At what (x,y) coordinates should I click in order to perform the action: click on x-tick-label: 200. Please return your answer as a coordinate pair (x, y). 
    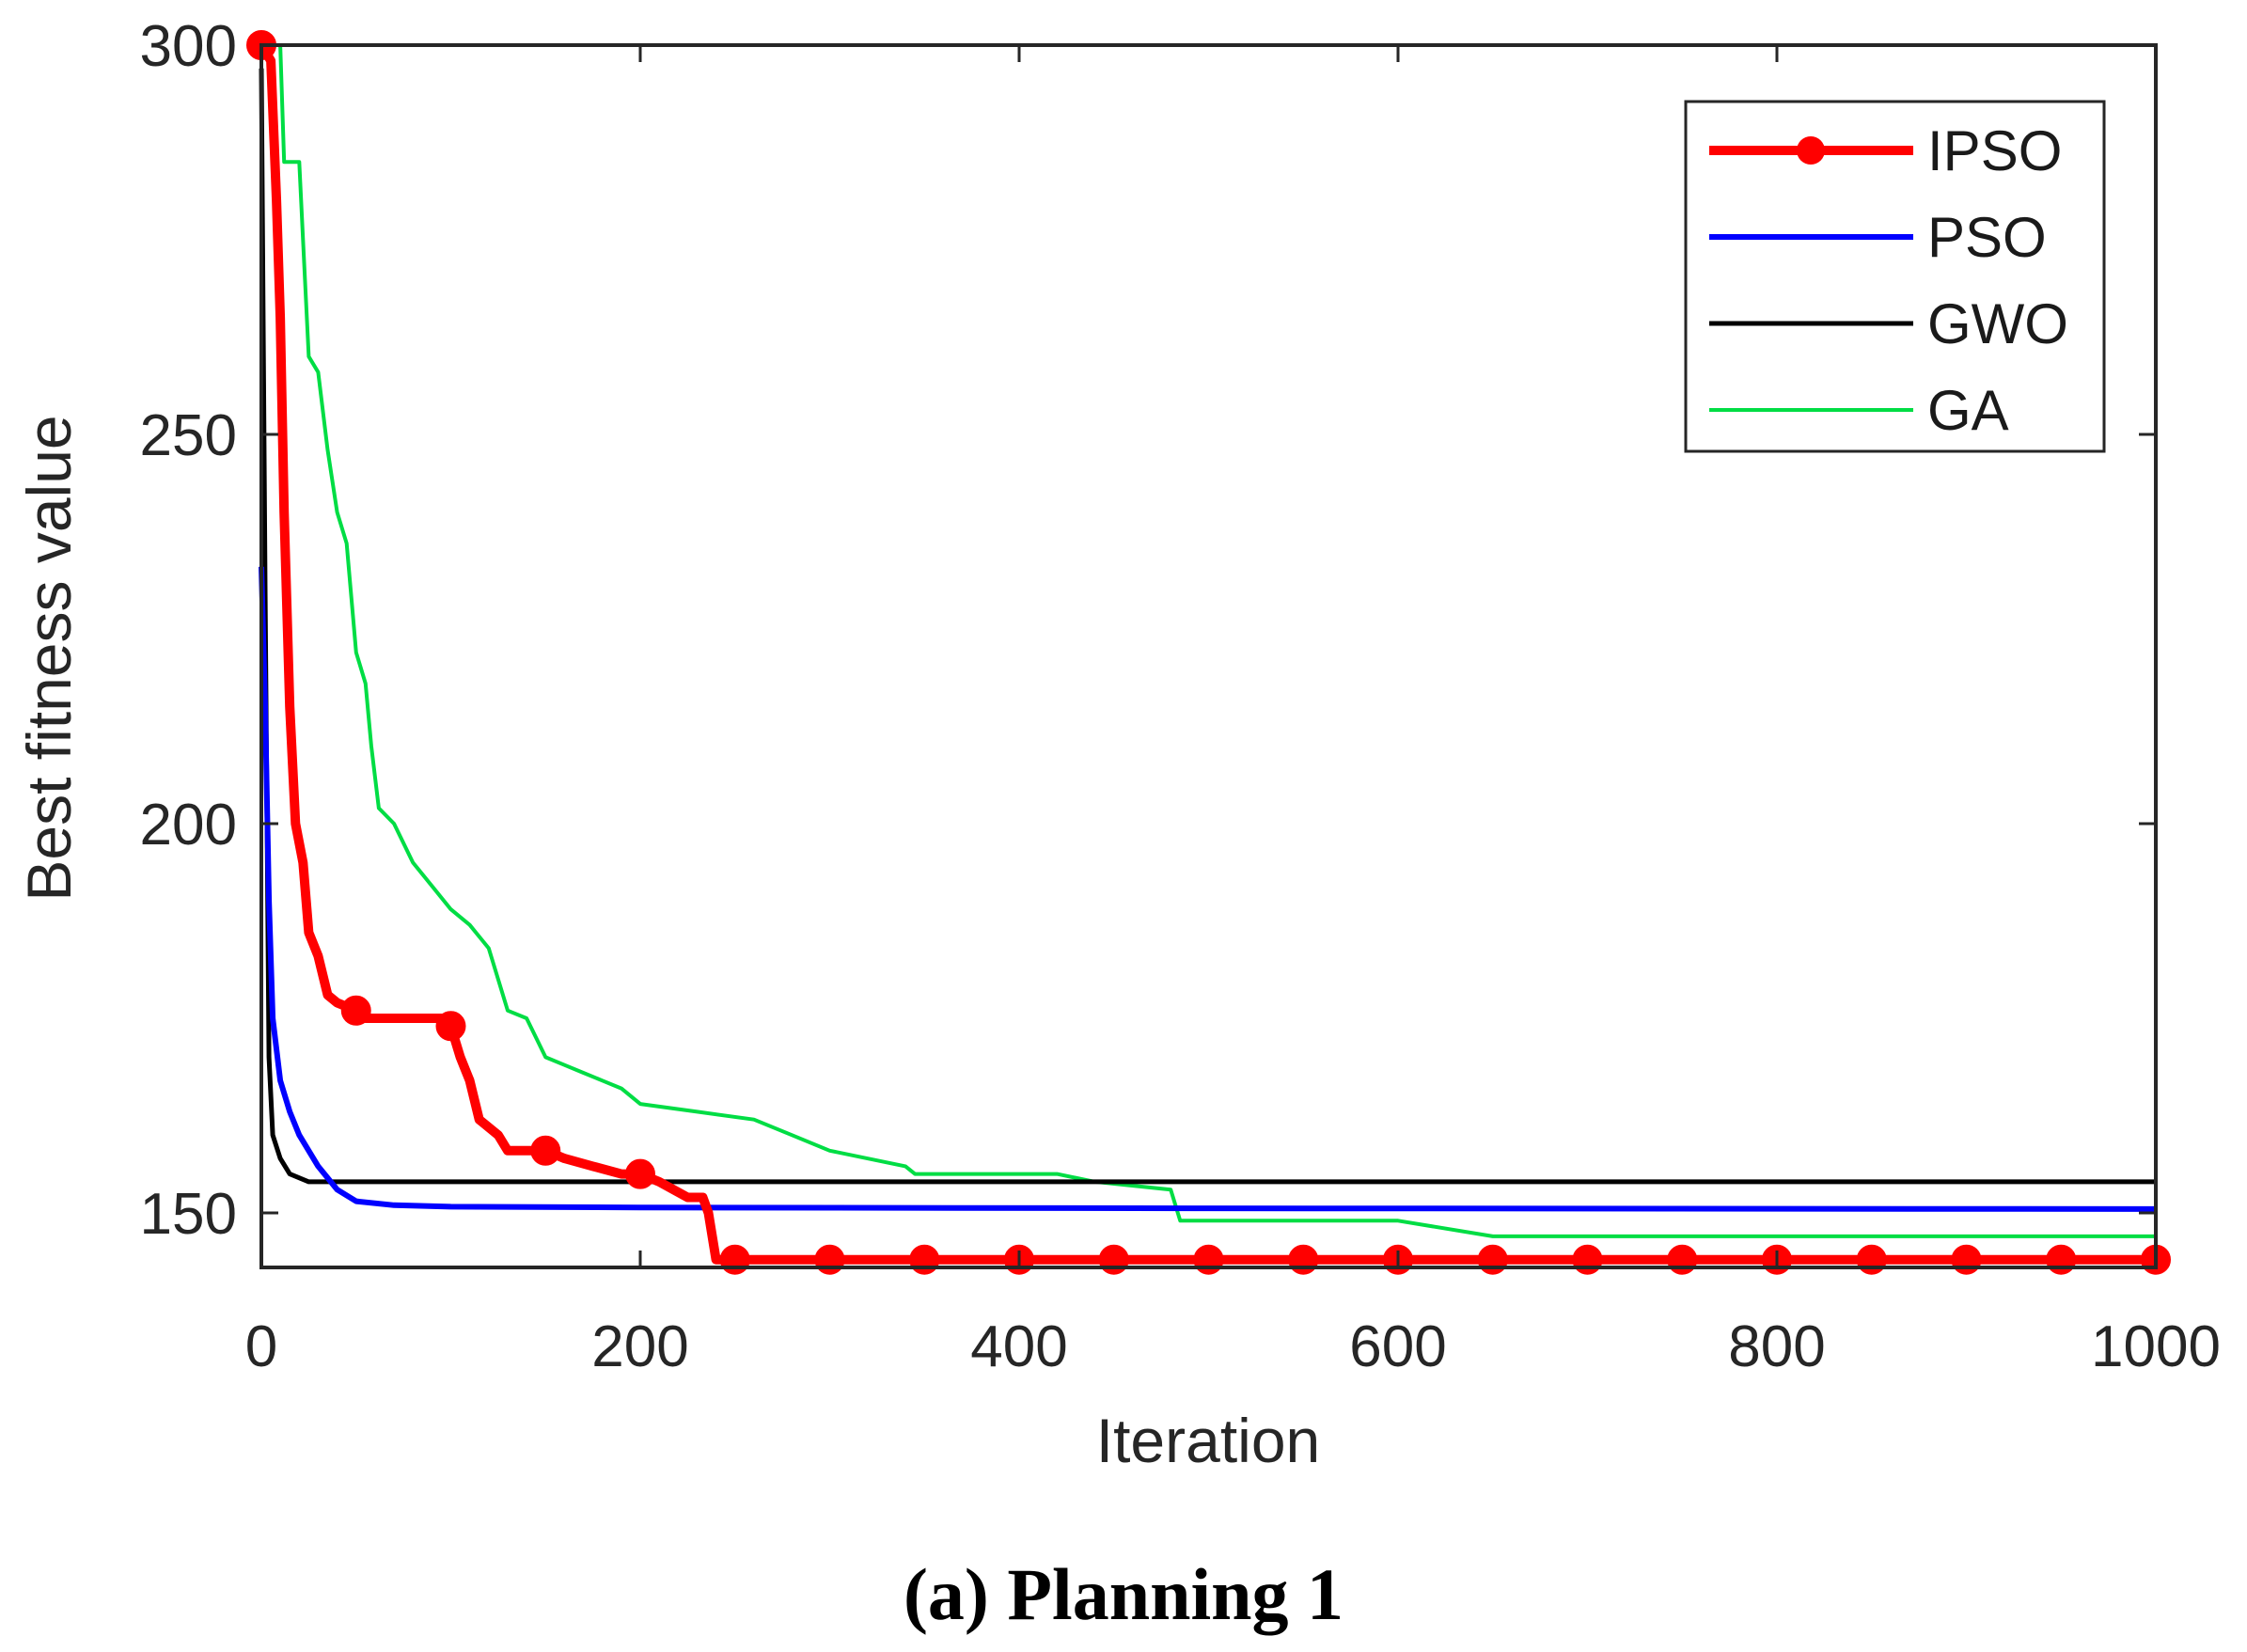
    Looking at the image, I should click on (639, 1346).